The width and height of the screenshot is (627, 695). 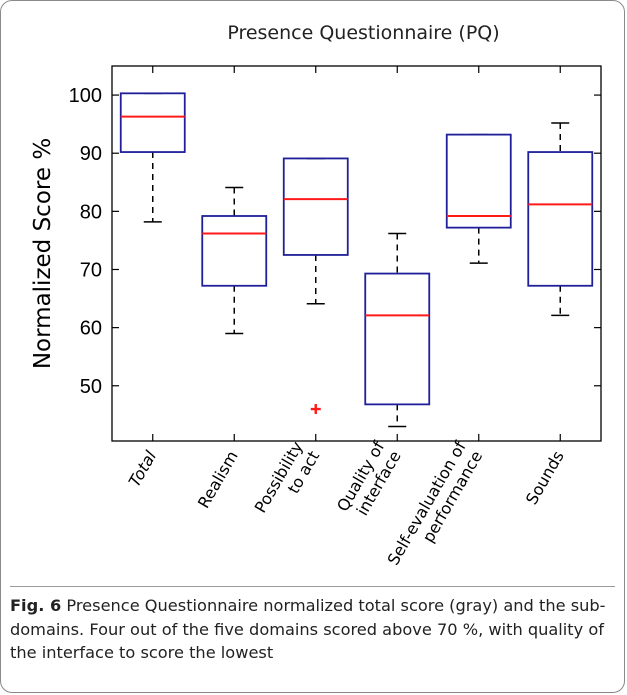 What do you see at coordinates (312, 586) in the screenshot?
I see `caption-separator` at bounding box center [312, 586].